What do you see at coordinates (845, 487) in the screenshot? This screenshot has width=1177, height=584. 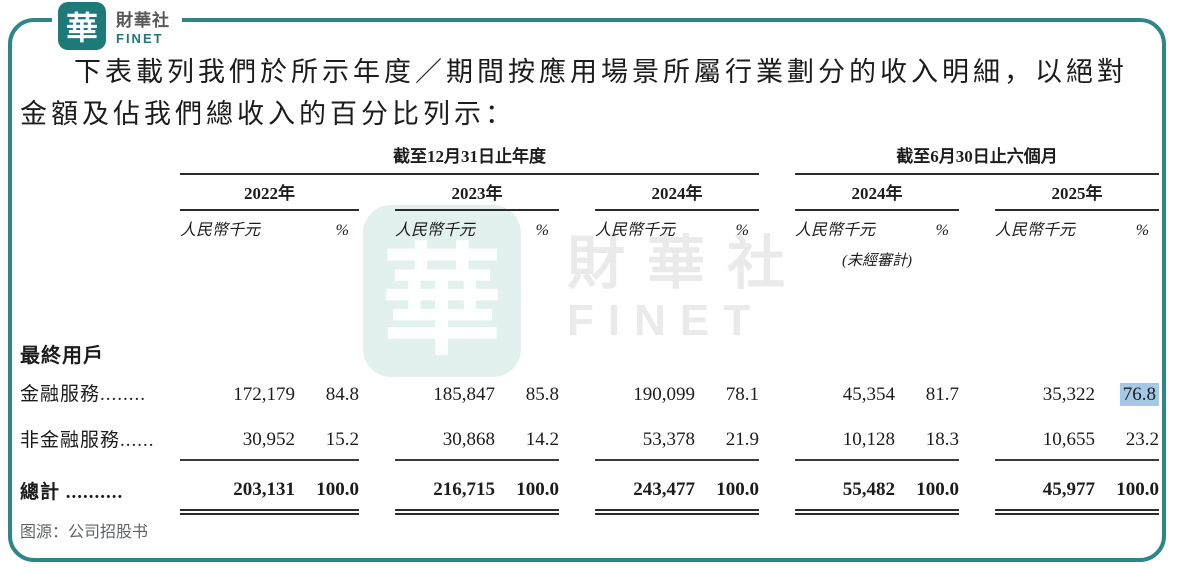 I see `total-value-cell: 55,482` at bounding box center [845, 487].